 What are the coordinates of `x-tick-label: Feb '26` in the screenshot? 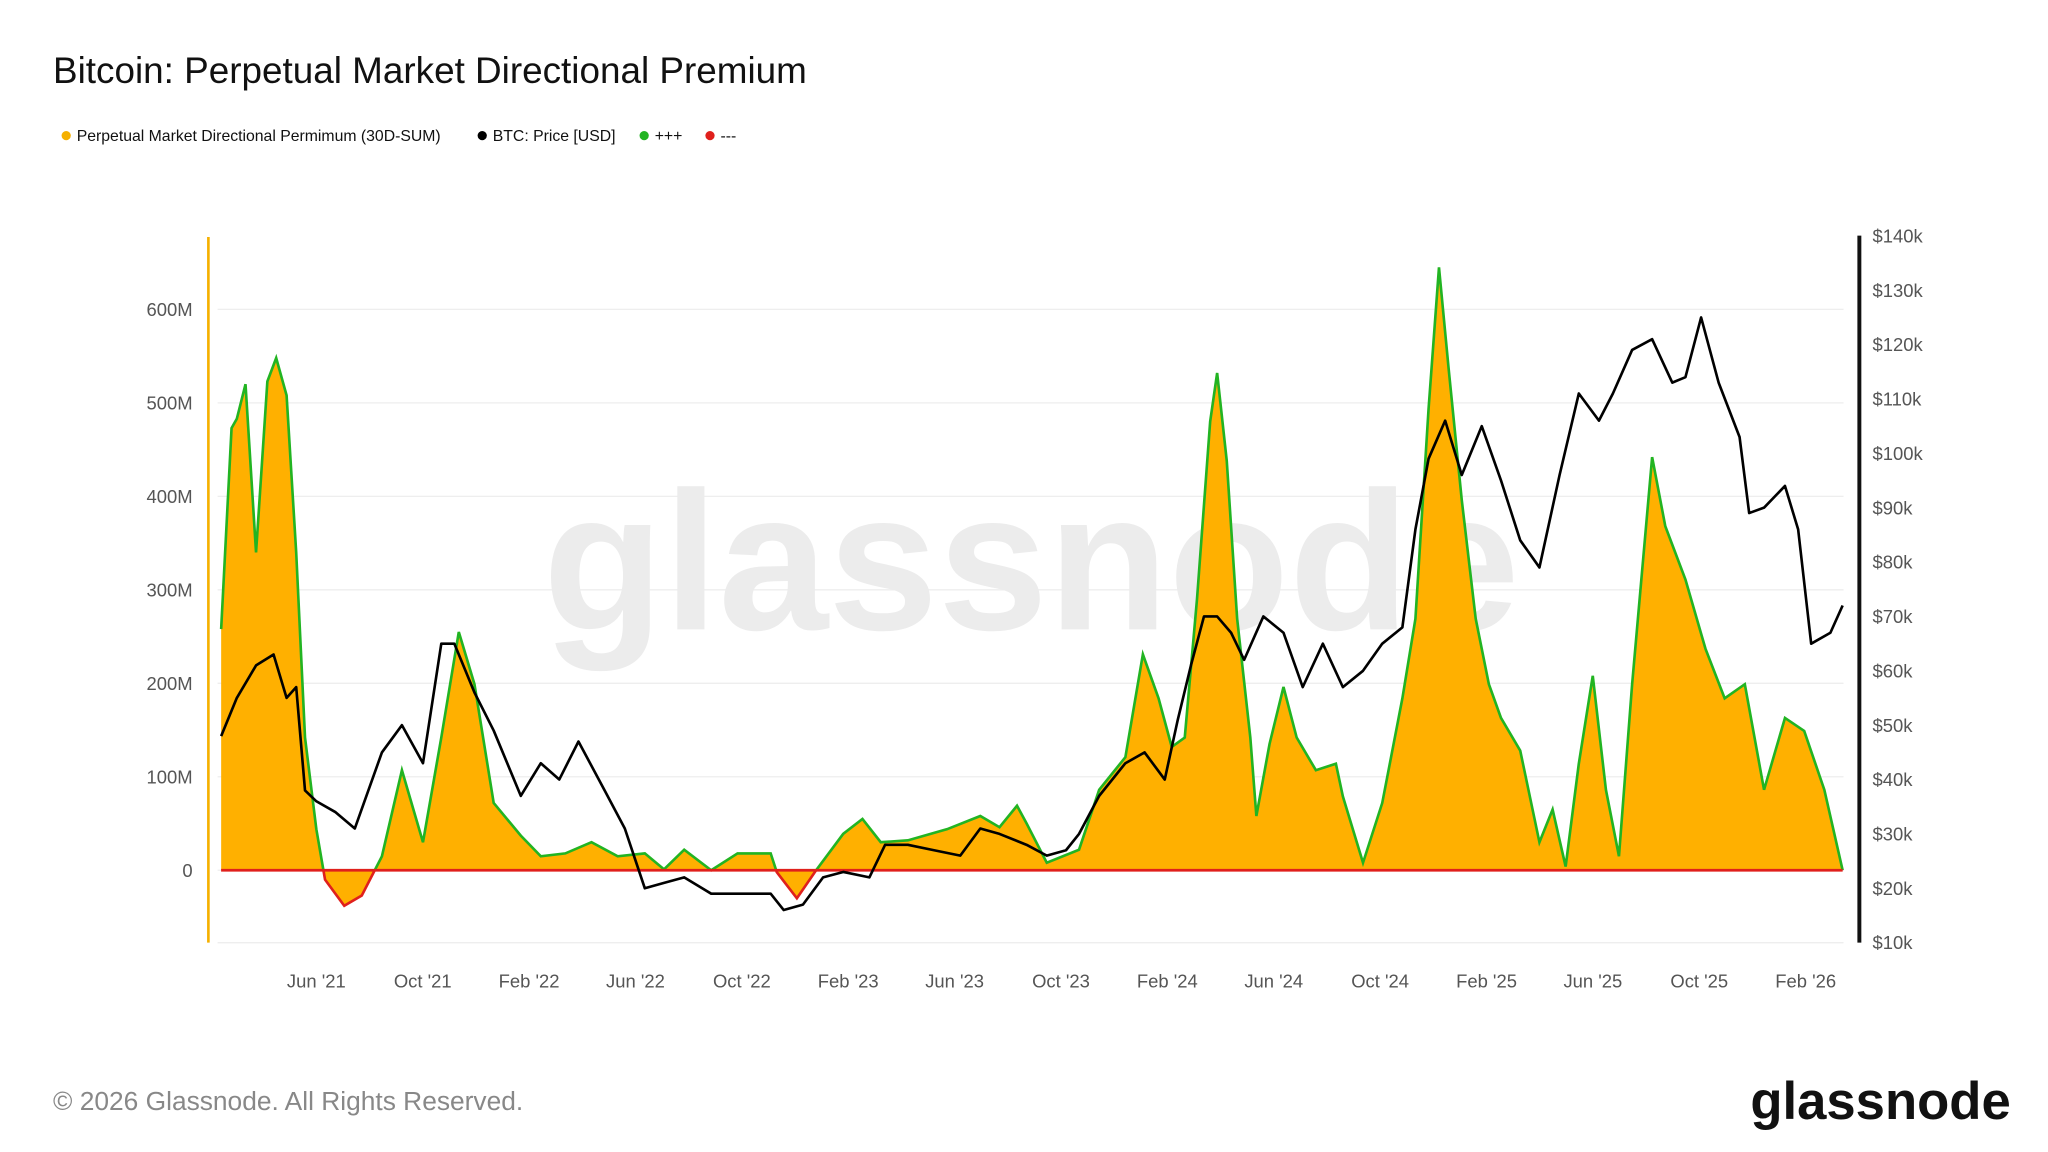 It's located at (1805, 980).